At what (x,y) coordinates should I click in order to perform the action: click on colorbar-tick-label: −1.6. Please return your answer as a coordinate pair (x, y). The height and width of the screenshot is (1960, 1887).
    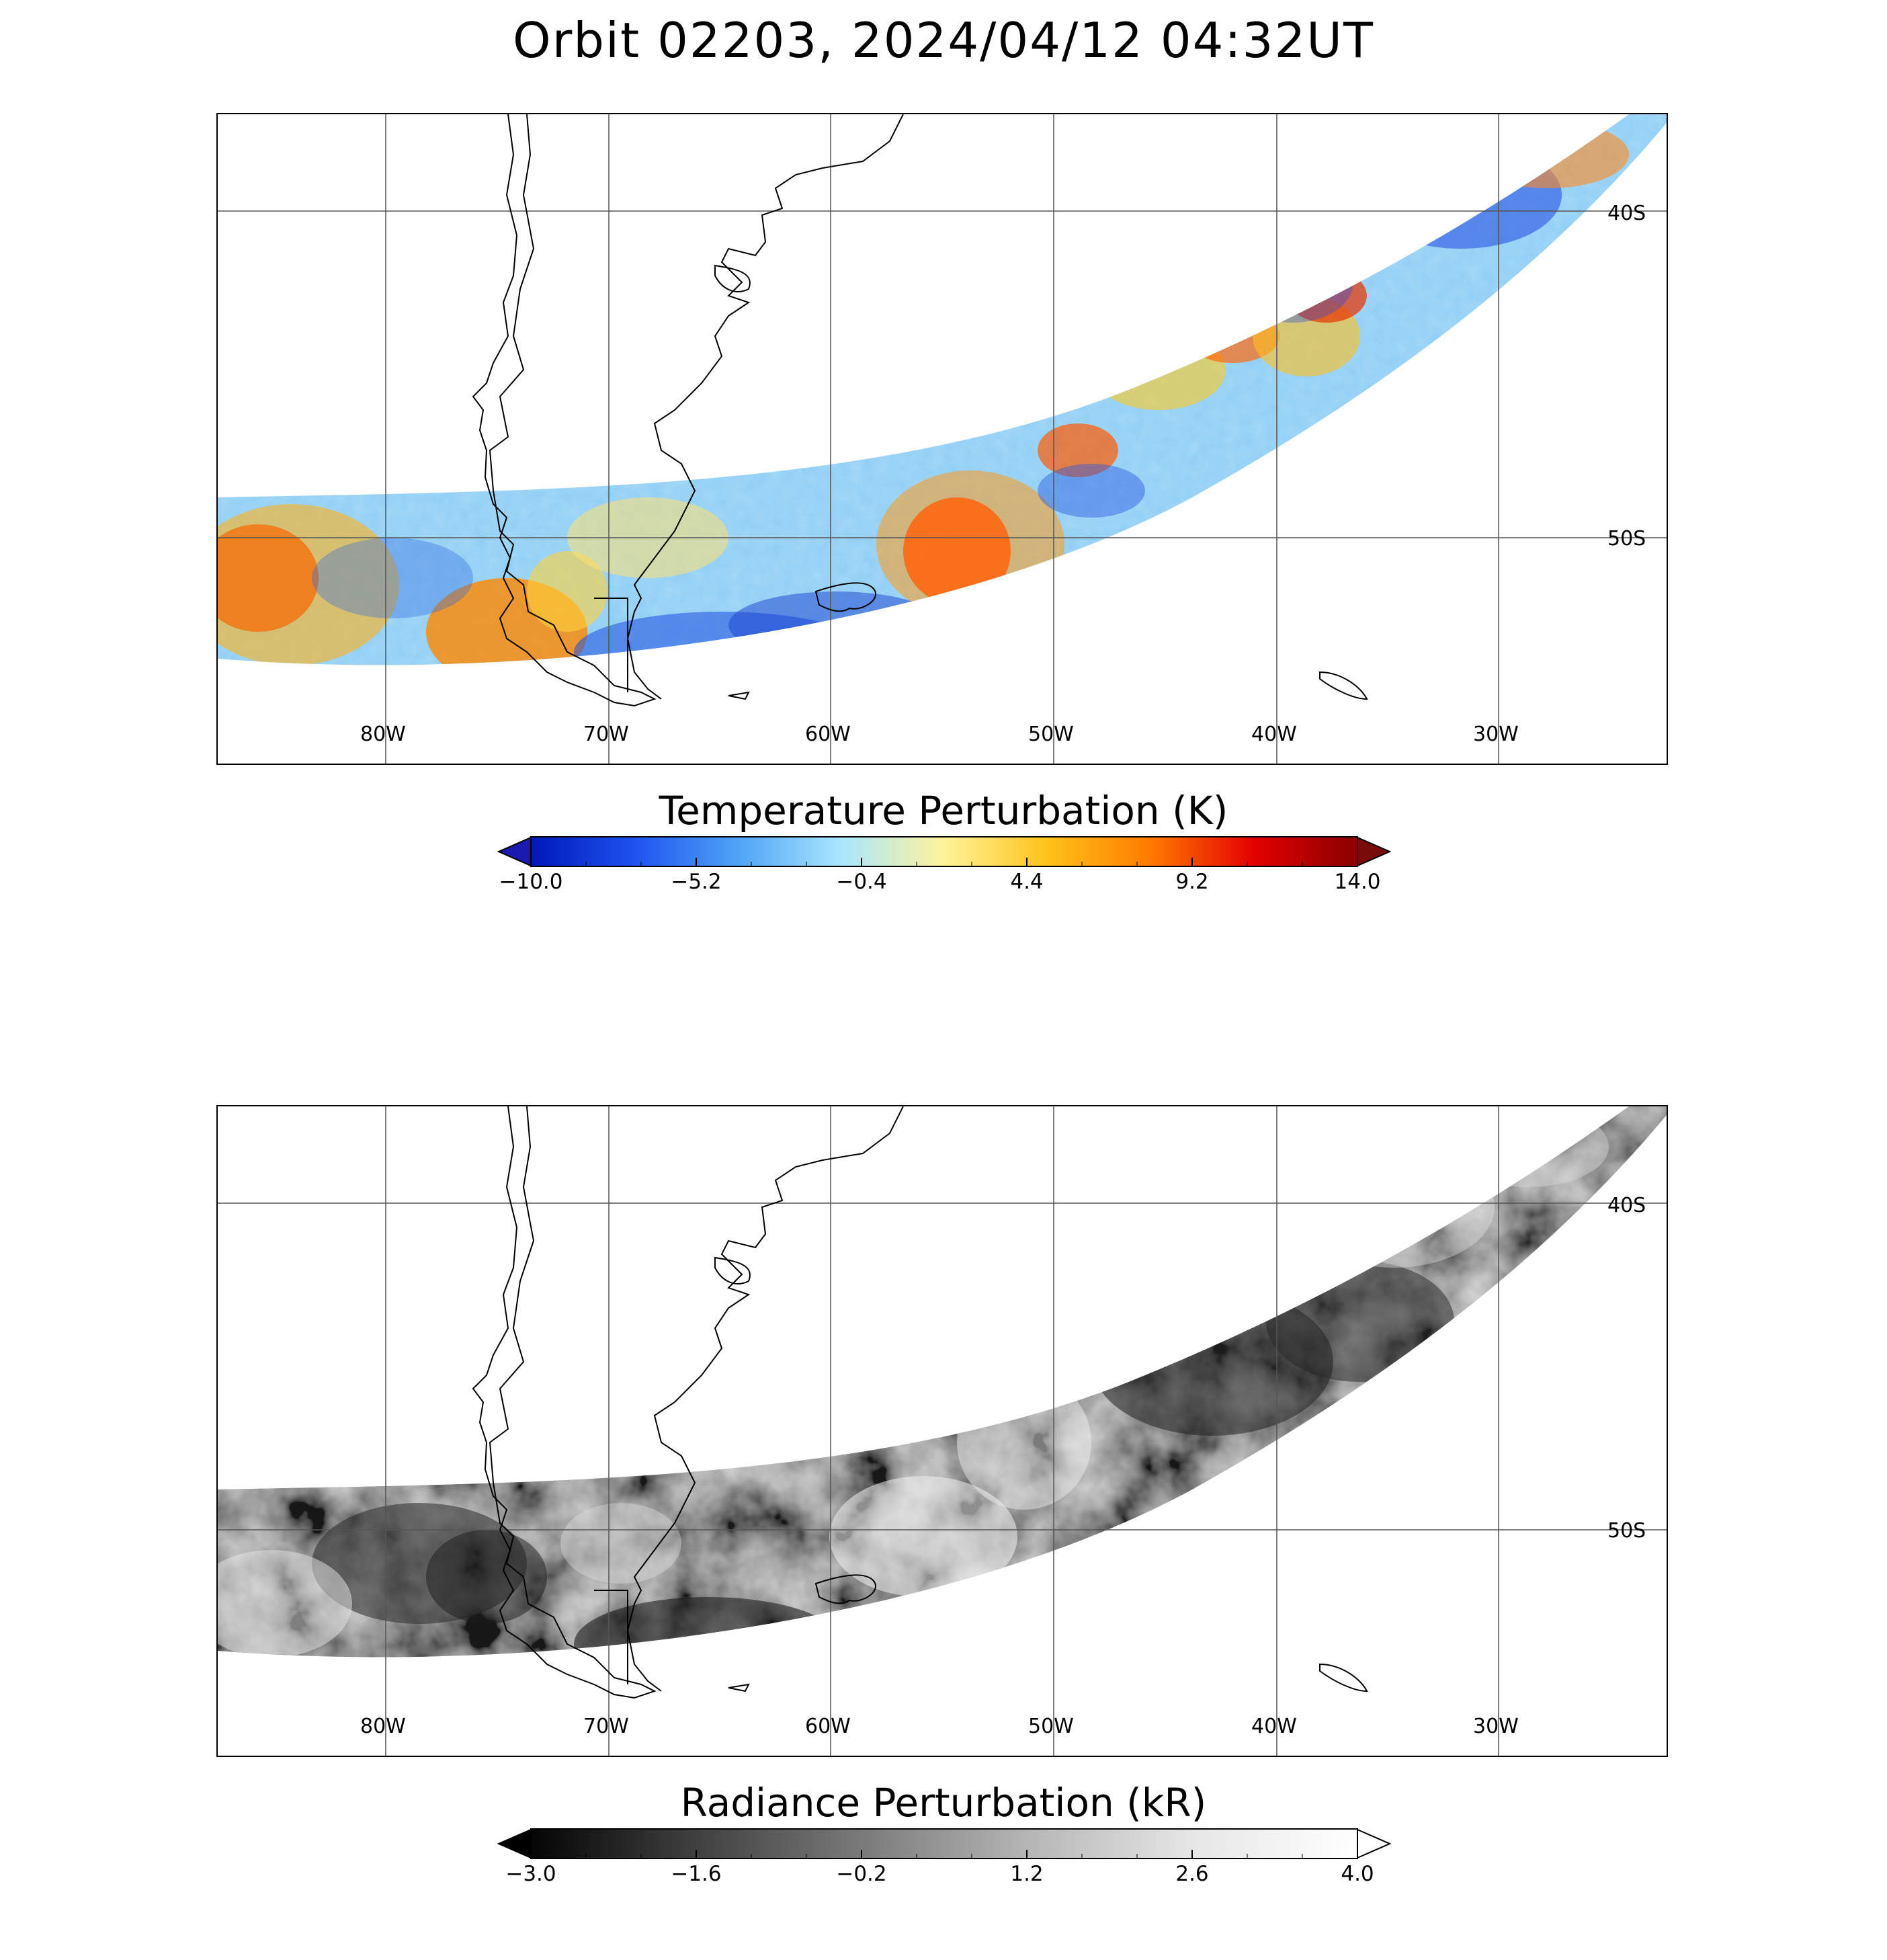
    Looking at the image, I should click on (696, 1874).